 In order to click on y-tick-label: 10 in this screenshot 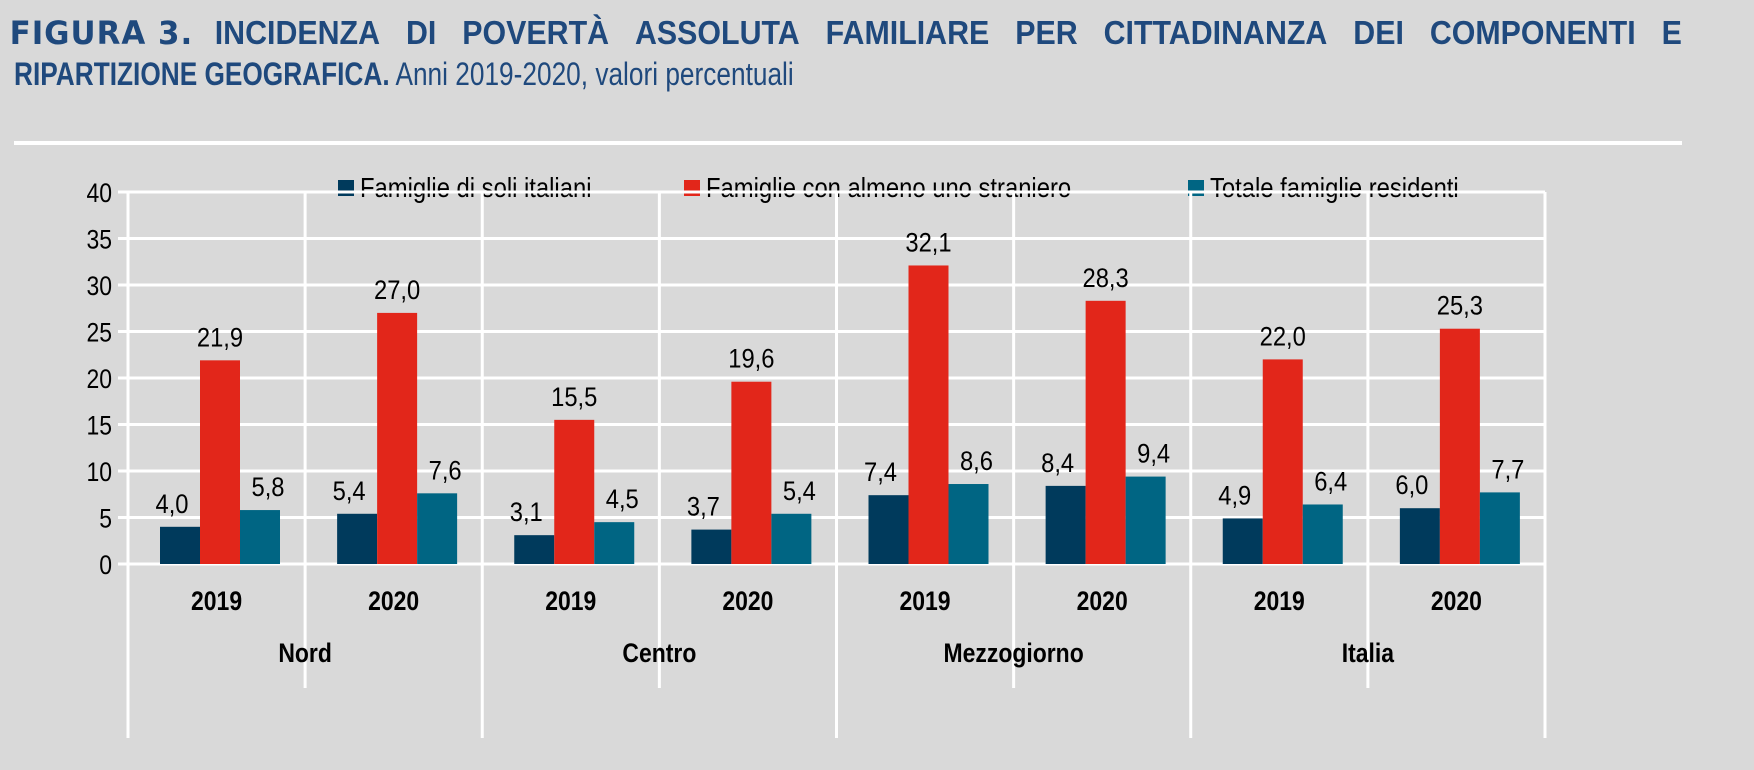, I will do `click(99, 472)`.